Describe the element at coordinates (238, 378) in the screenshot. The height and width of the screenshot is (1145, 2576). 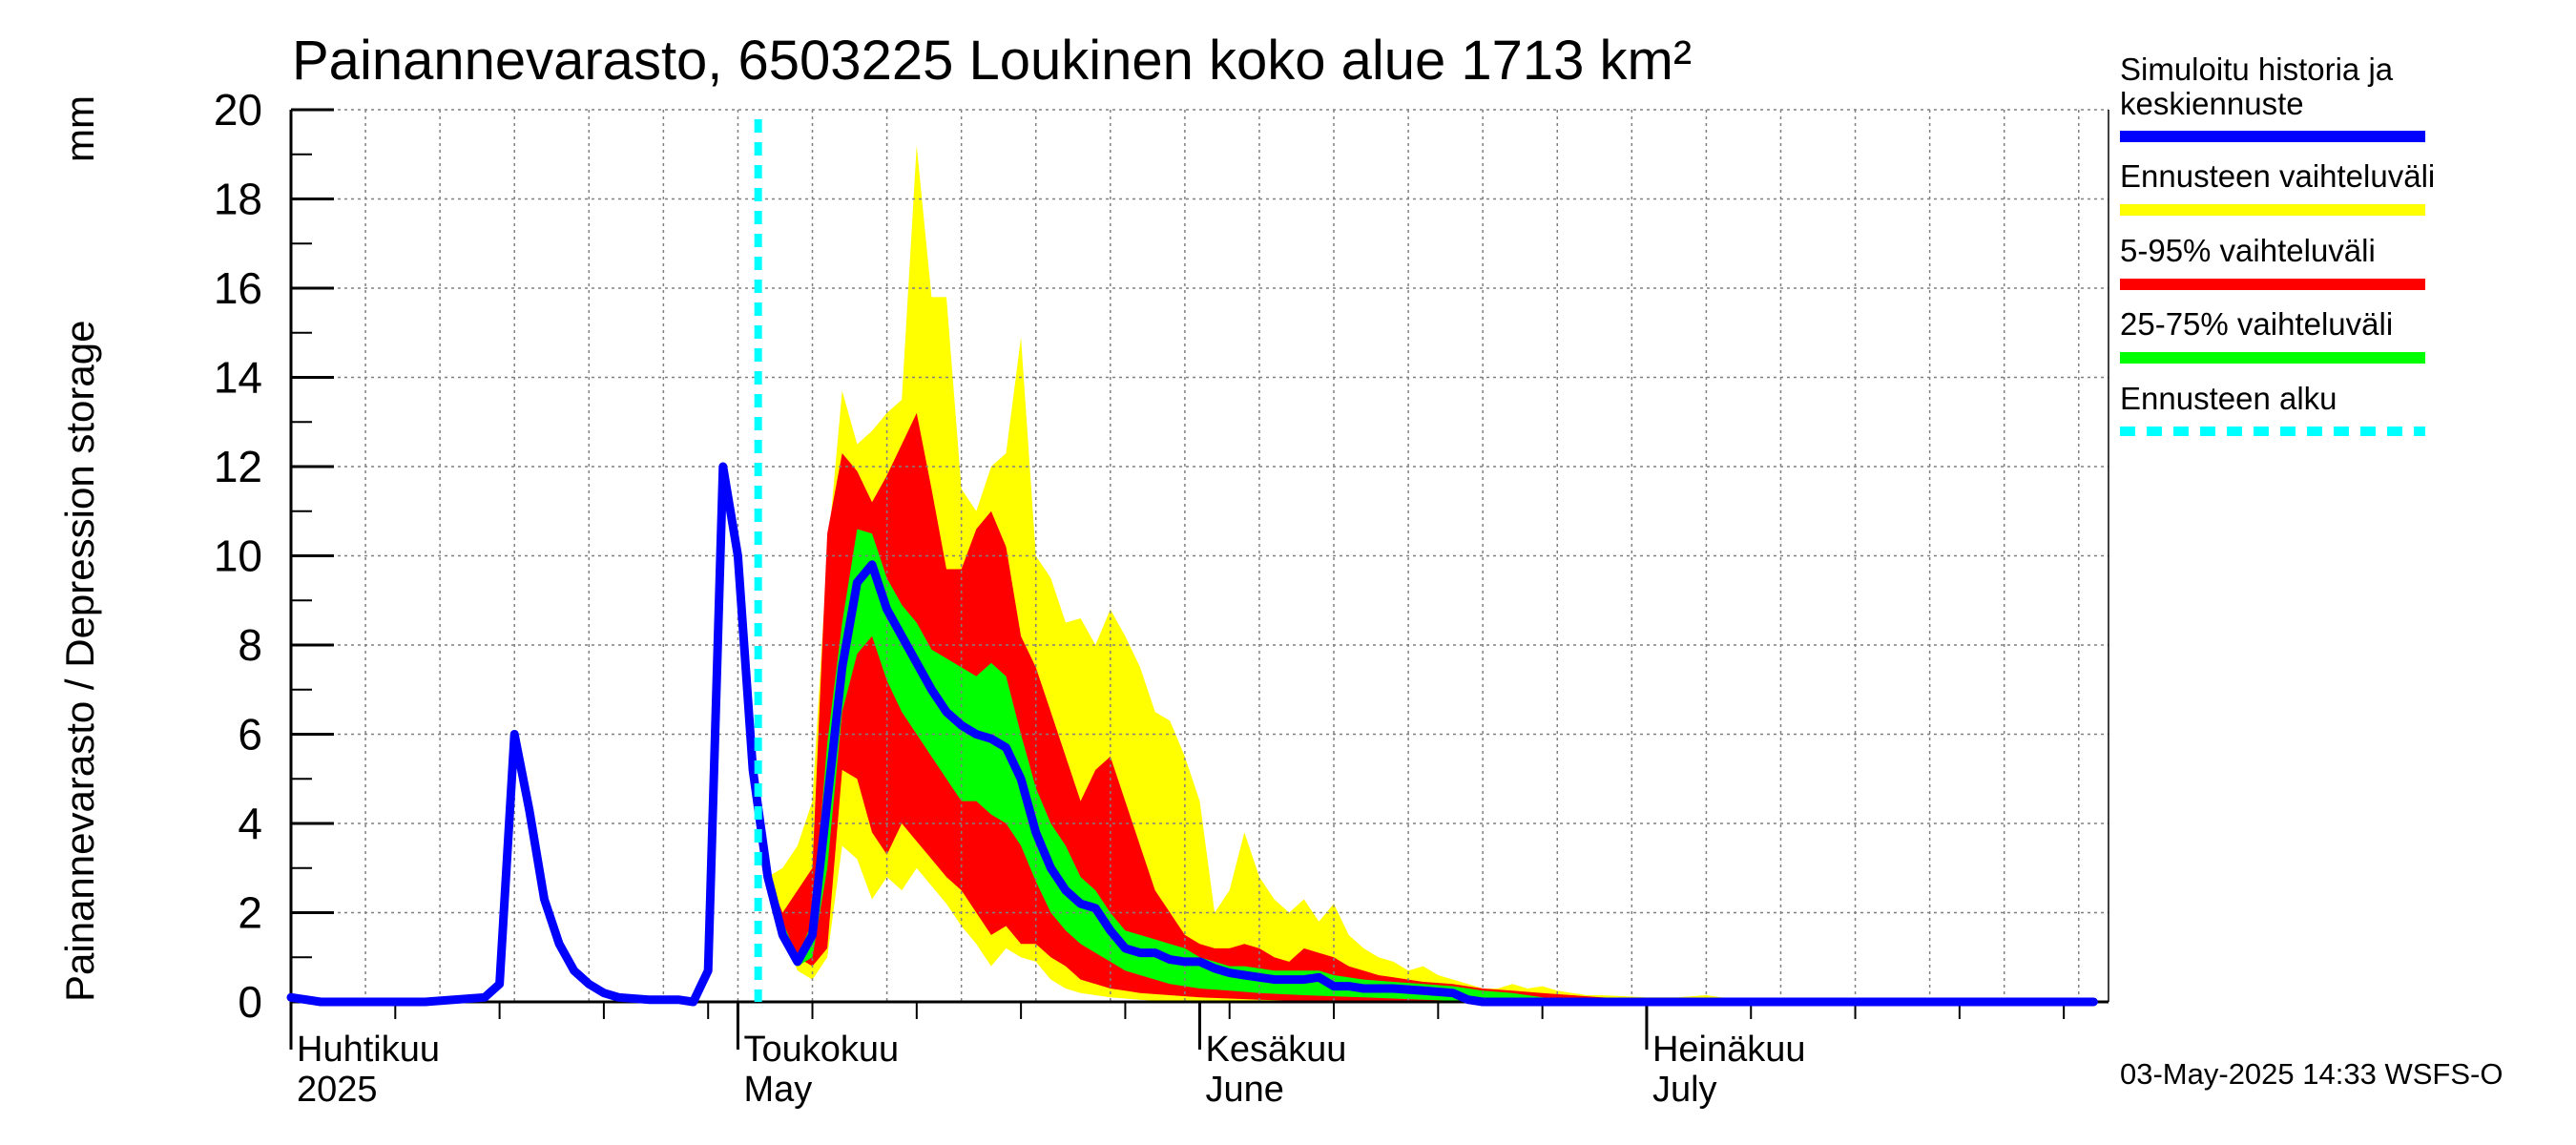
I see `y-tick-label: 14` at that location.